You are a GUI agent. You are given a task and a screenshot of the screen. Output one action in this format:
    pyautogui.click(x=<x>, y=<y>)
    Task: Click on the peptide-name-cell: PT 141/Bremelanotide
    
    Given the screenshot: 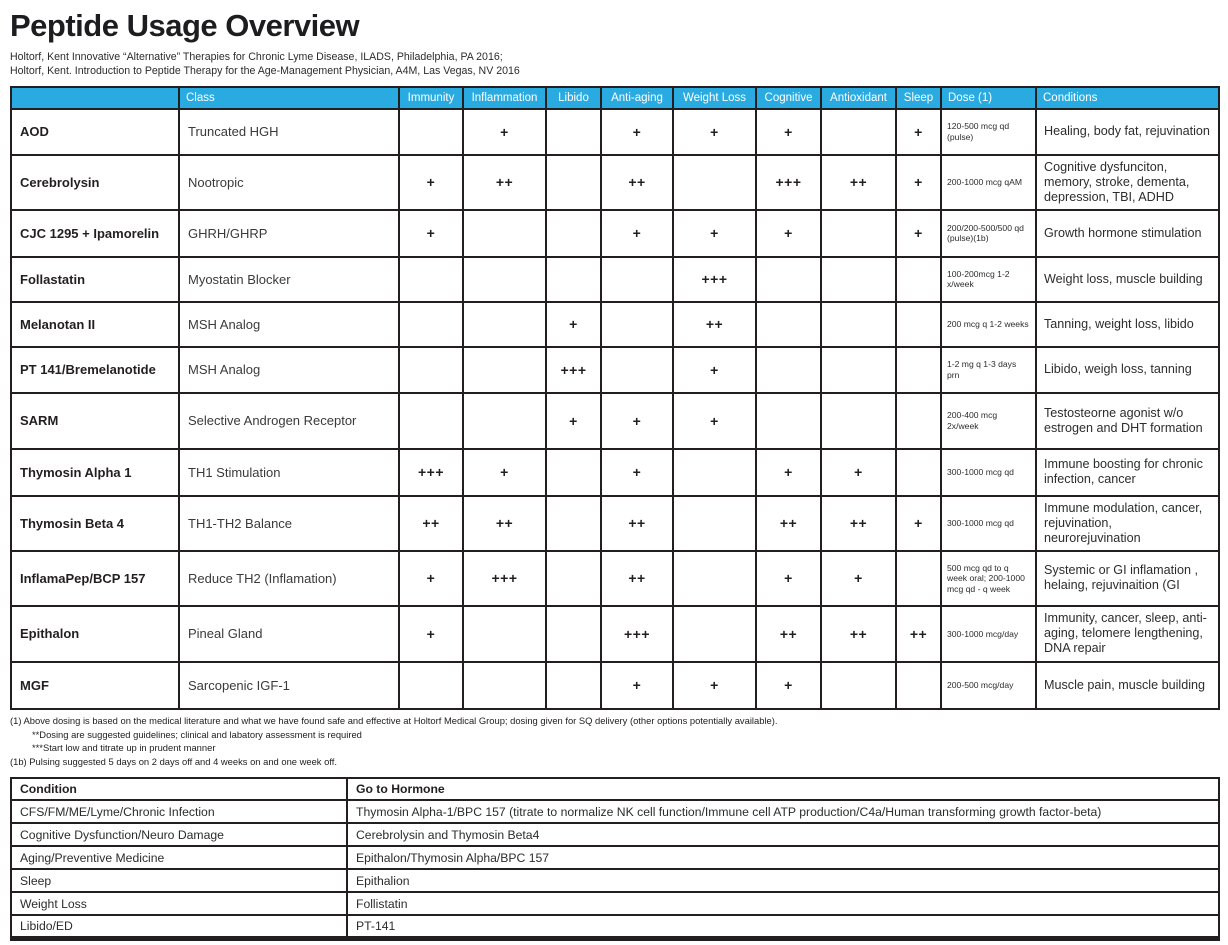 What is the action you would take?
    pyautogui.click(x=95, y=369)
    